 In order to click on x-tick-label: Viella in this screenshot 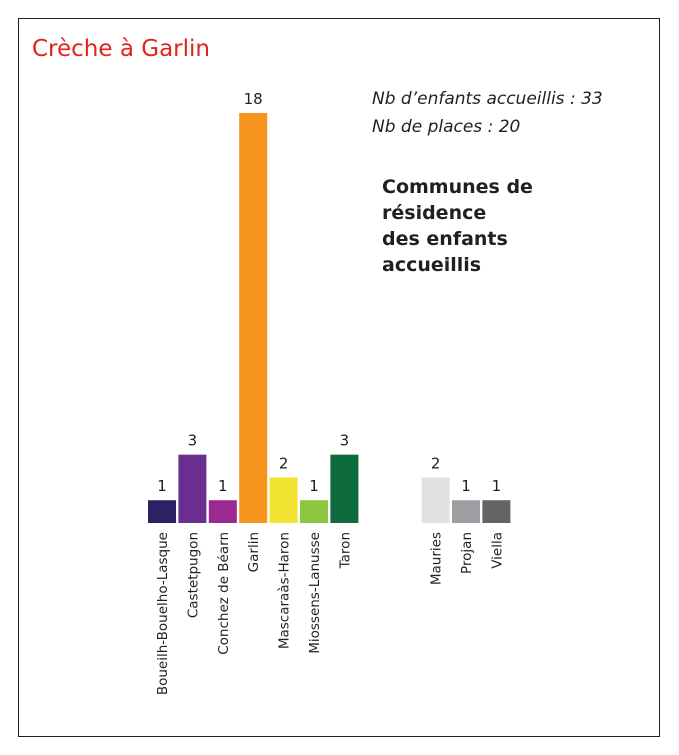, I will do `click(497, 550)`.